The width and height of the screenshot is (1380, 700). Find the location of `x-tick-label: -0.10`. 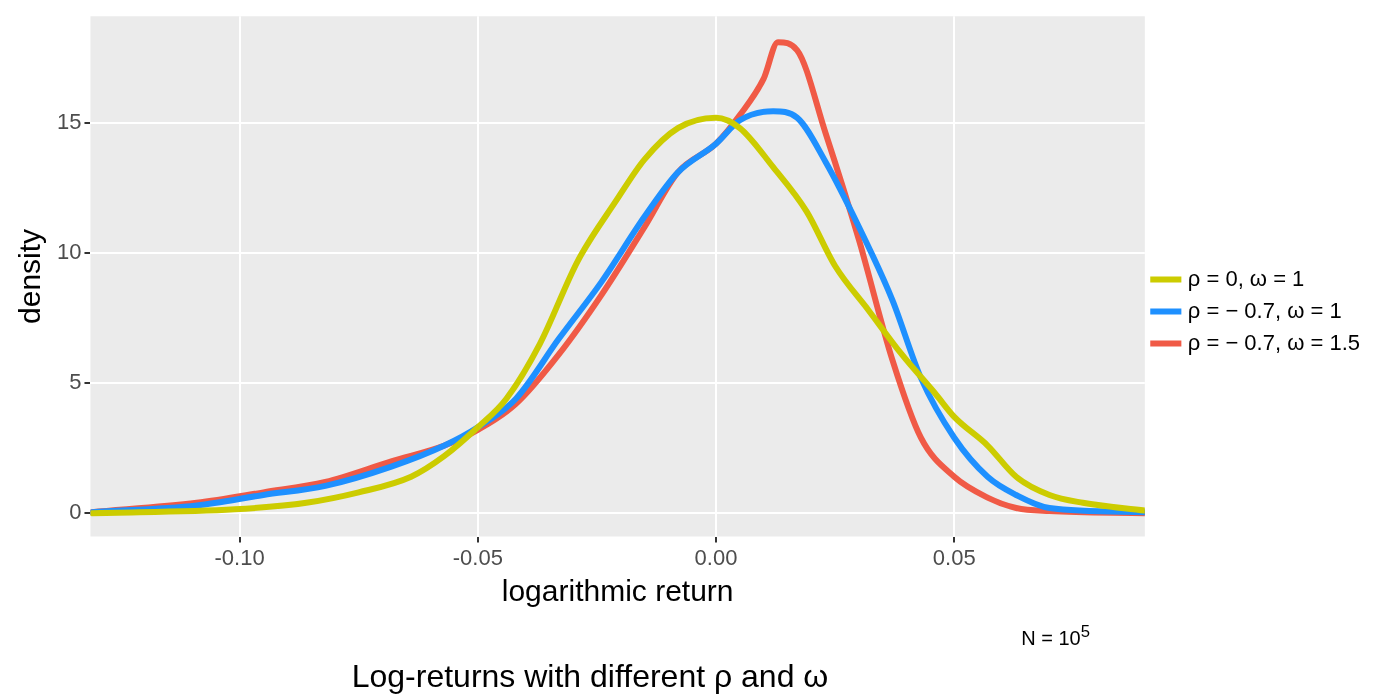

x-tick-label: -0.10 is located at coordinates (239, 557).